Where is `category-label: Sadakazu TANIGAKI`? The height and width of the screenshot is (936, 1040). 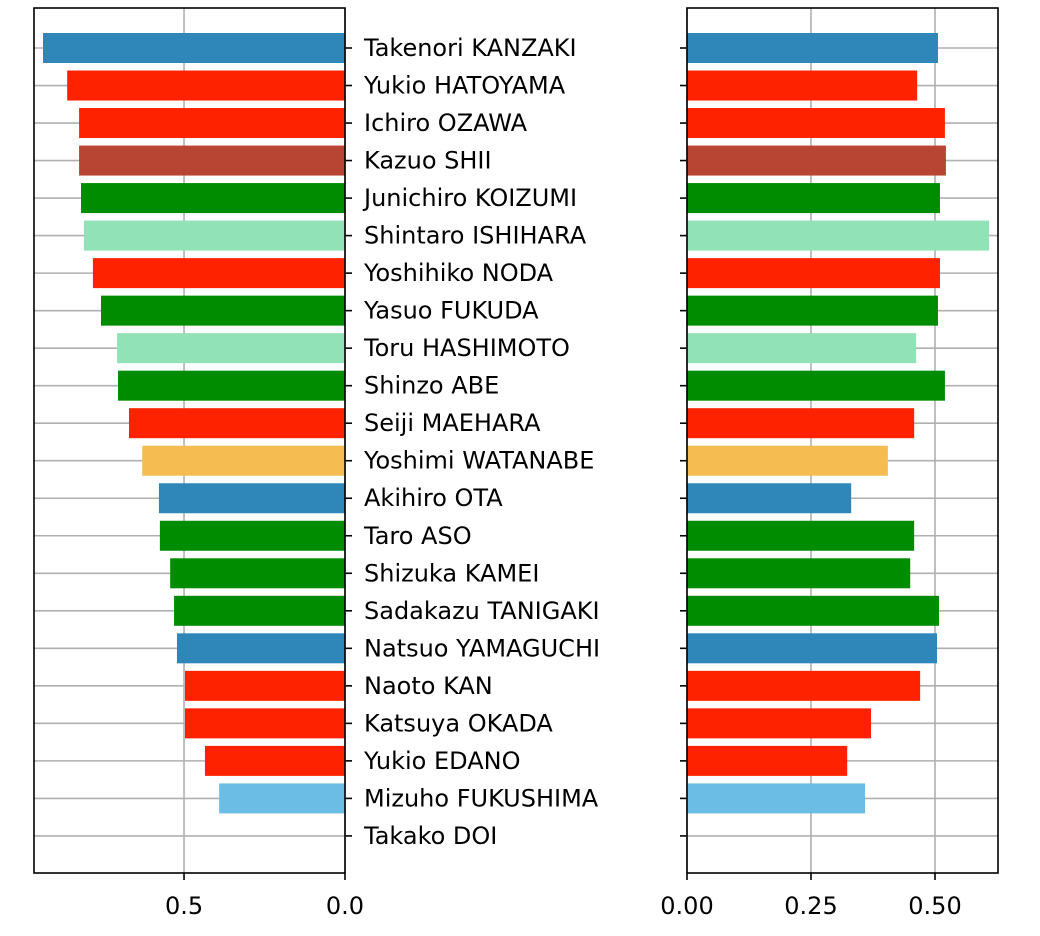 category-label: Sadakazu TANIGAKI is located at coordinates (482, 611).